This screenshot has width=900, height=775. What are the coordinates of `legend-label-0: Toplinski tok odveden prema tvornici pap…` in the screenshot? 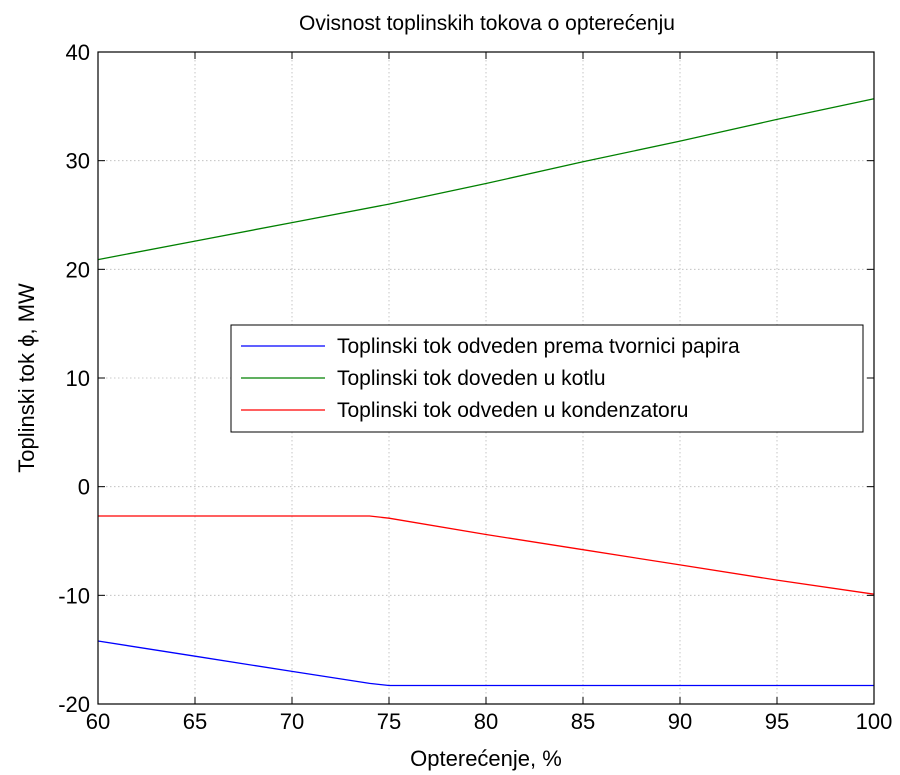 It's located at (538, 346).